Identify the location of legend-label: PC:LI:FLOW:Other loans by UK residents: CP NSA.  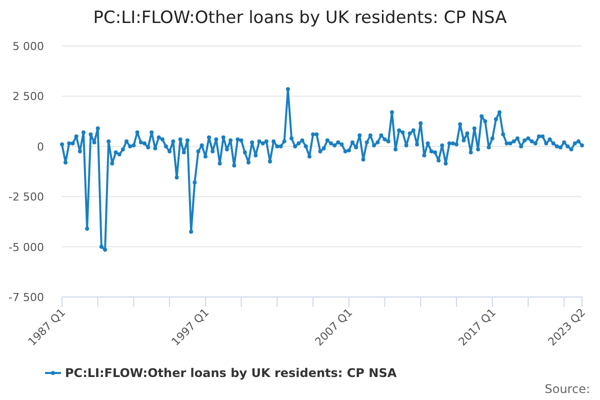
(231, 373).